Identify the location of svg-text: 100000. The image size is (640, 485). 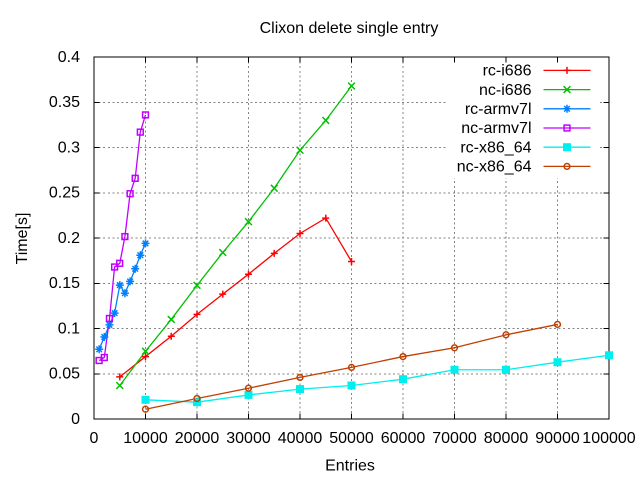
(608, 438).